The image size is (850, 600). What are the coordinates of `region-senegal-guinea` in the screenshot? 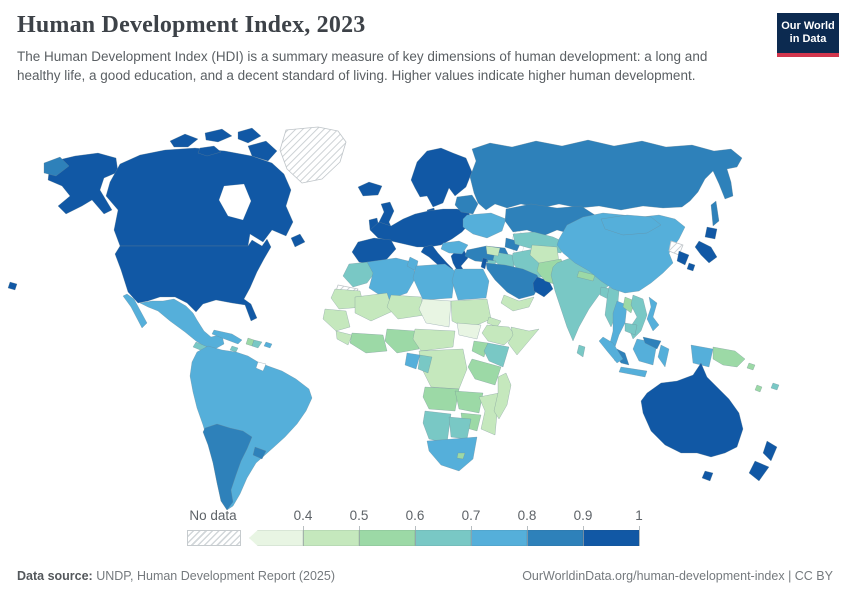 It's located at (336, 320).